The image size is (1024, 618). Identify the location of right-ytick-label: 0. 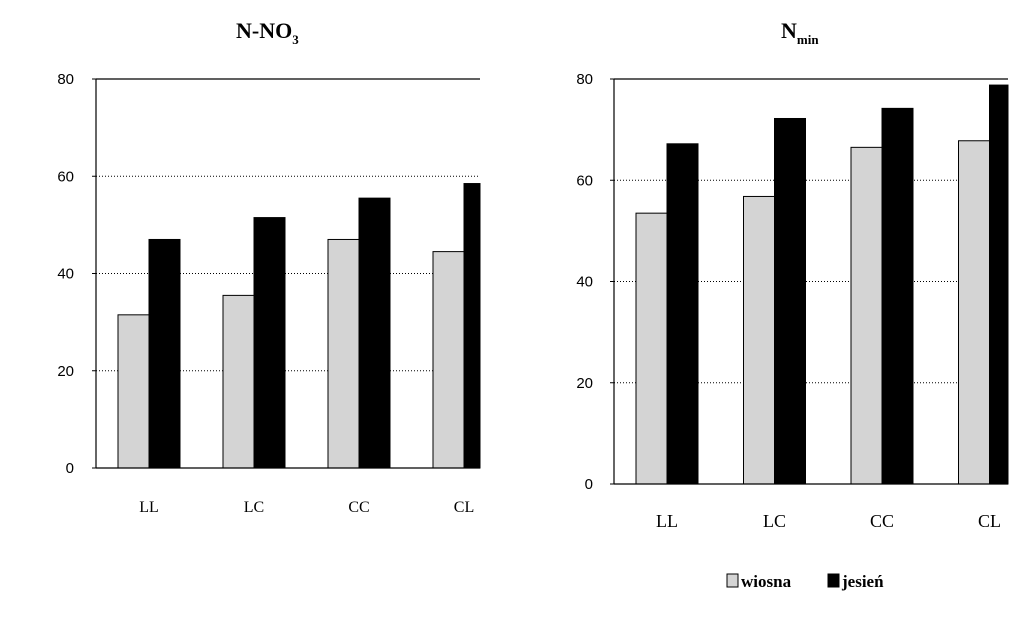
(589, 484).